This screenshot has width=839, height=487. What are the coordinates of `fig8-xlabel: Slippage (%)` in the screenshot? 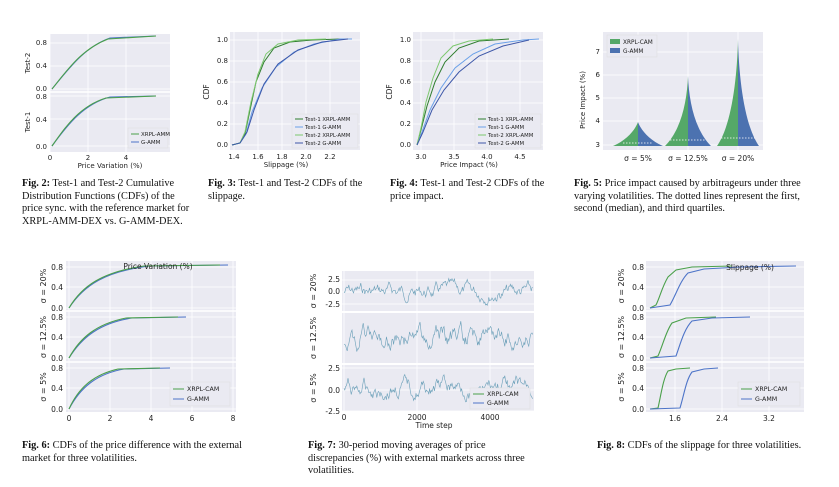 It's located at (750, 267).